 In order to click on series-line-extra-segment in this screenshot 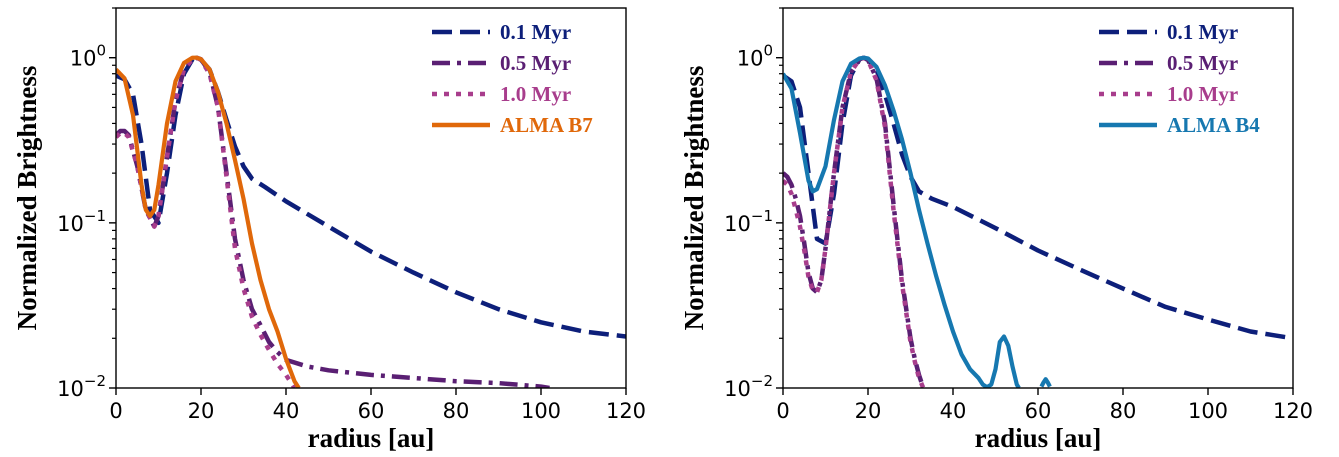, I will do `click(1045, 382)`.